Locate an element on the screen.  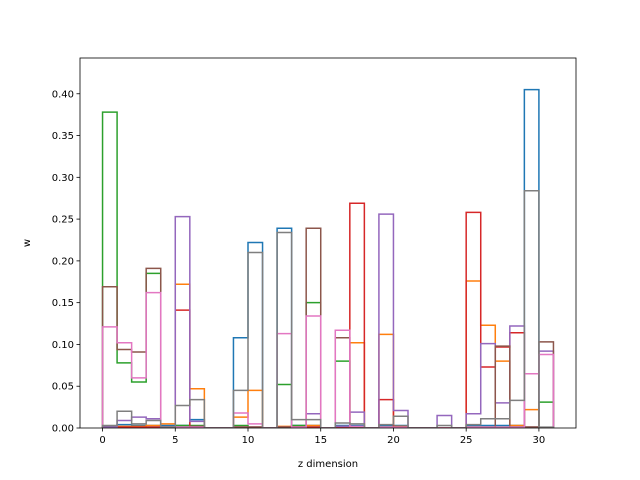
x-tick-label: 5 is located at coordinates (175, 440).